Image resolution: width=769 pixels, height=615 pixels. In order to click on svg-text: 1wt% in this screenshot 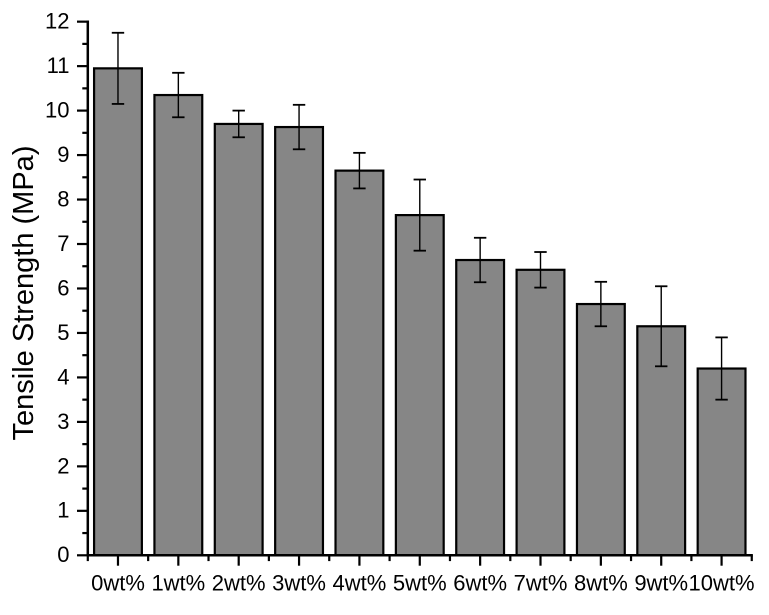, I will do `click(178, 583)`.